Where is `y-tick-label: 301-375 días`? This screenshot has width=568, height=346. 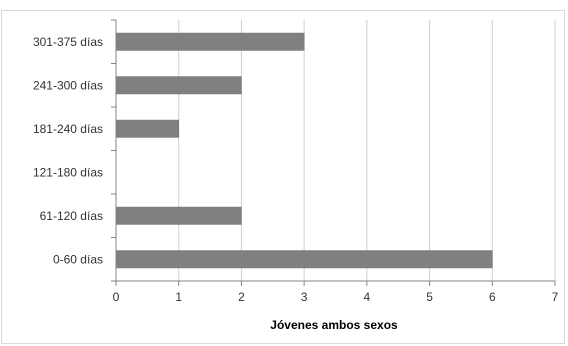
y-tick-label: 301-375 días is located at coordinates (68, 42).